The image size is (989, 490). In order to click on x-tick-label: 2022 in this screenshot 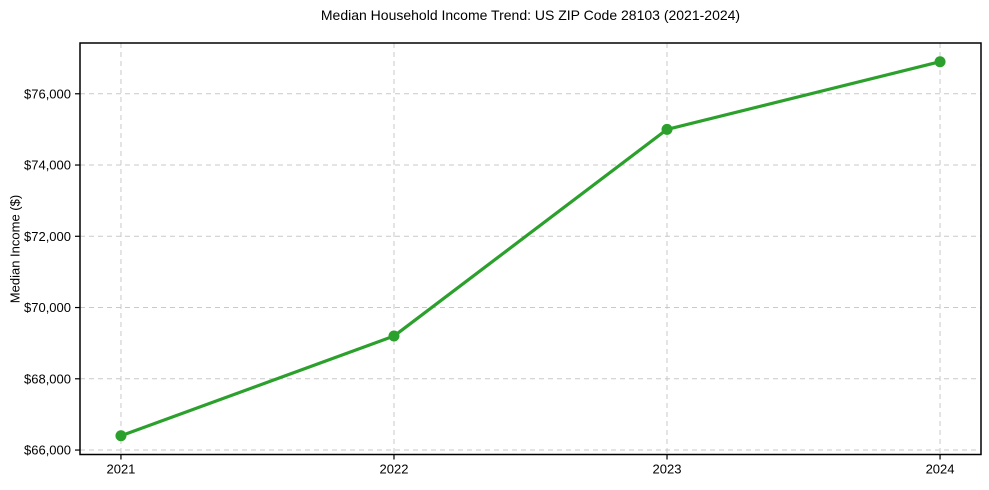, I will do `click(394, 469)`.